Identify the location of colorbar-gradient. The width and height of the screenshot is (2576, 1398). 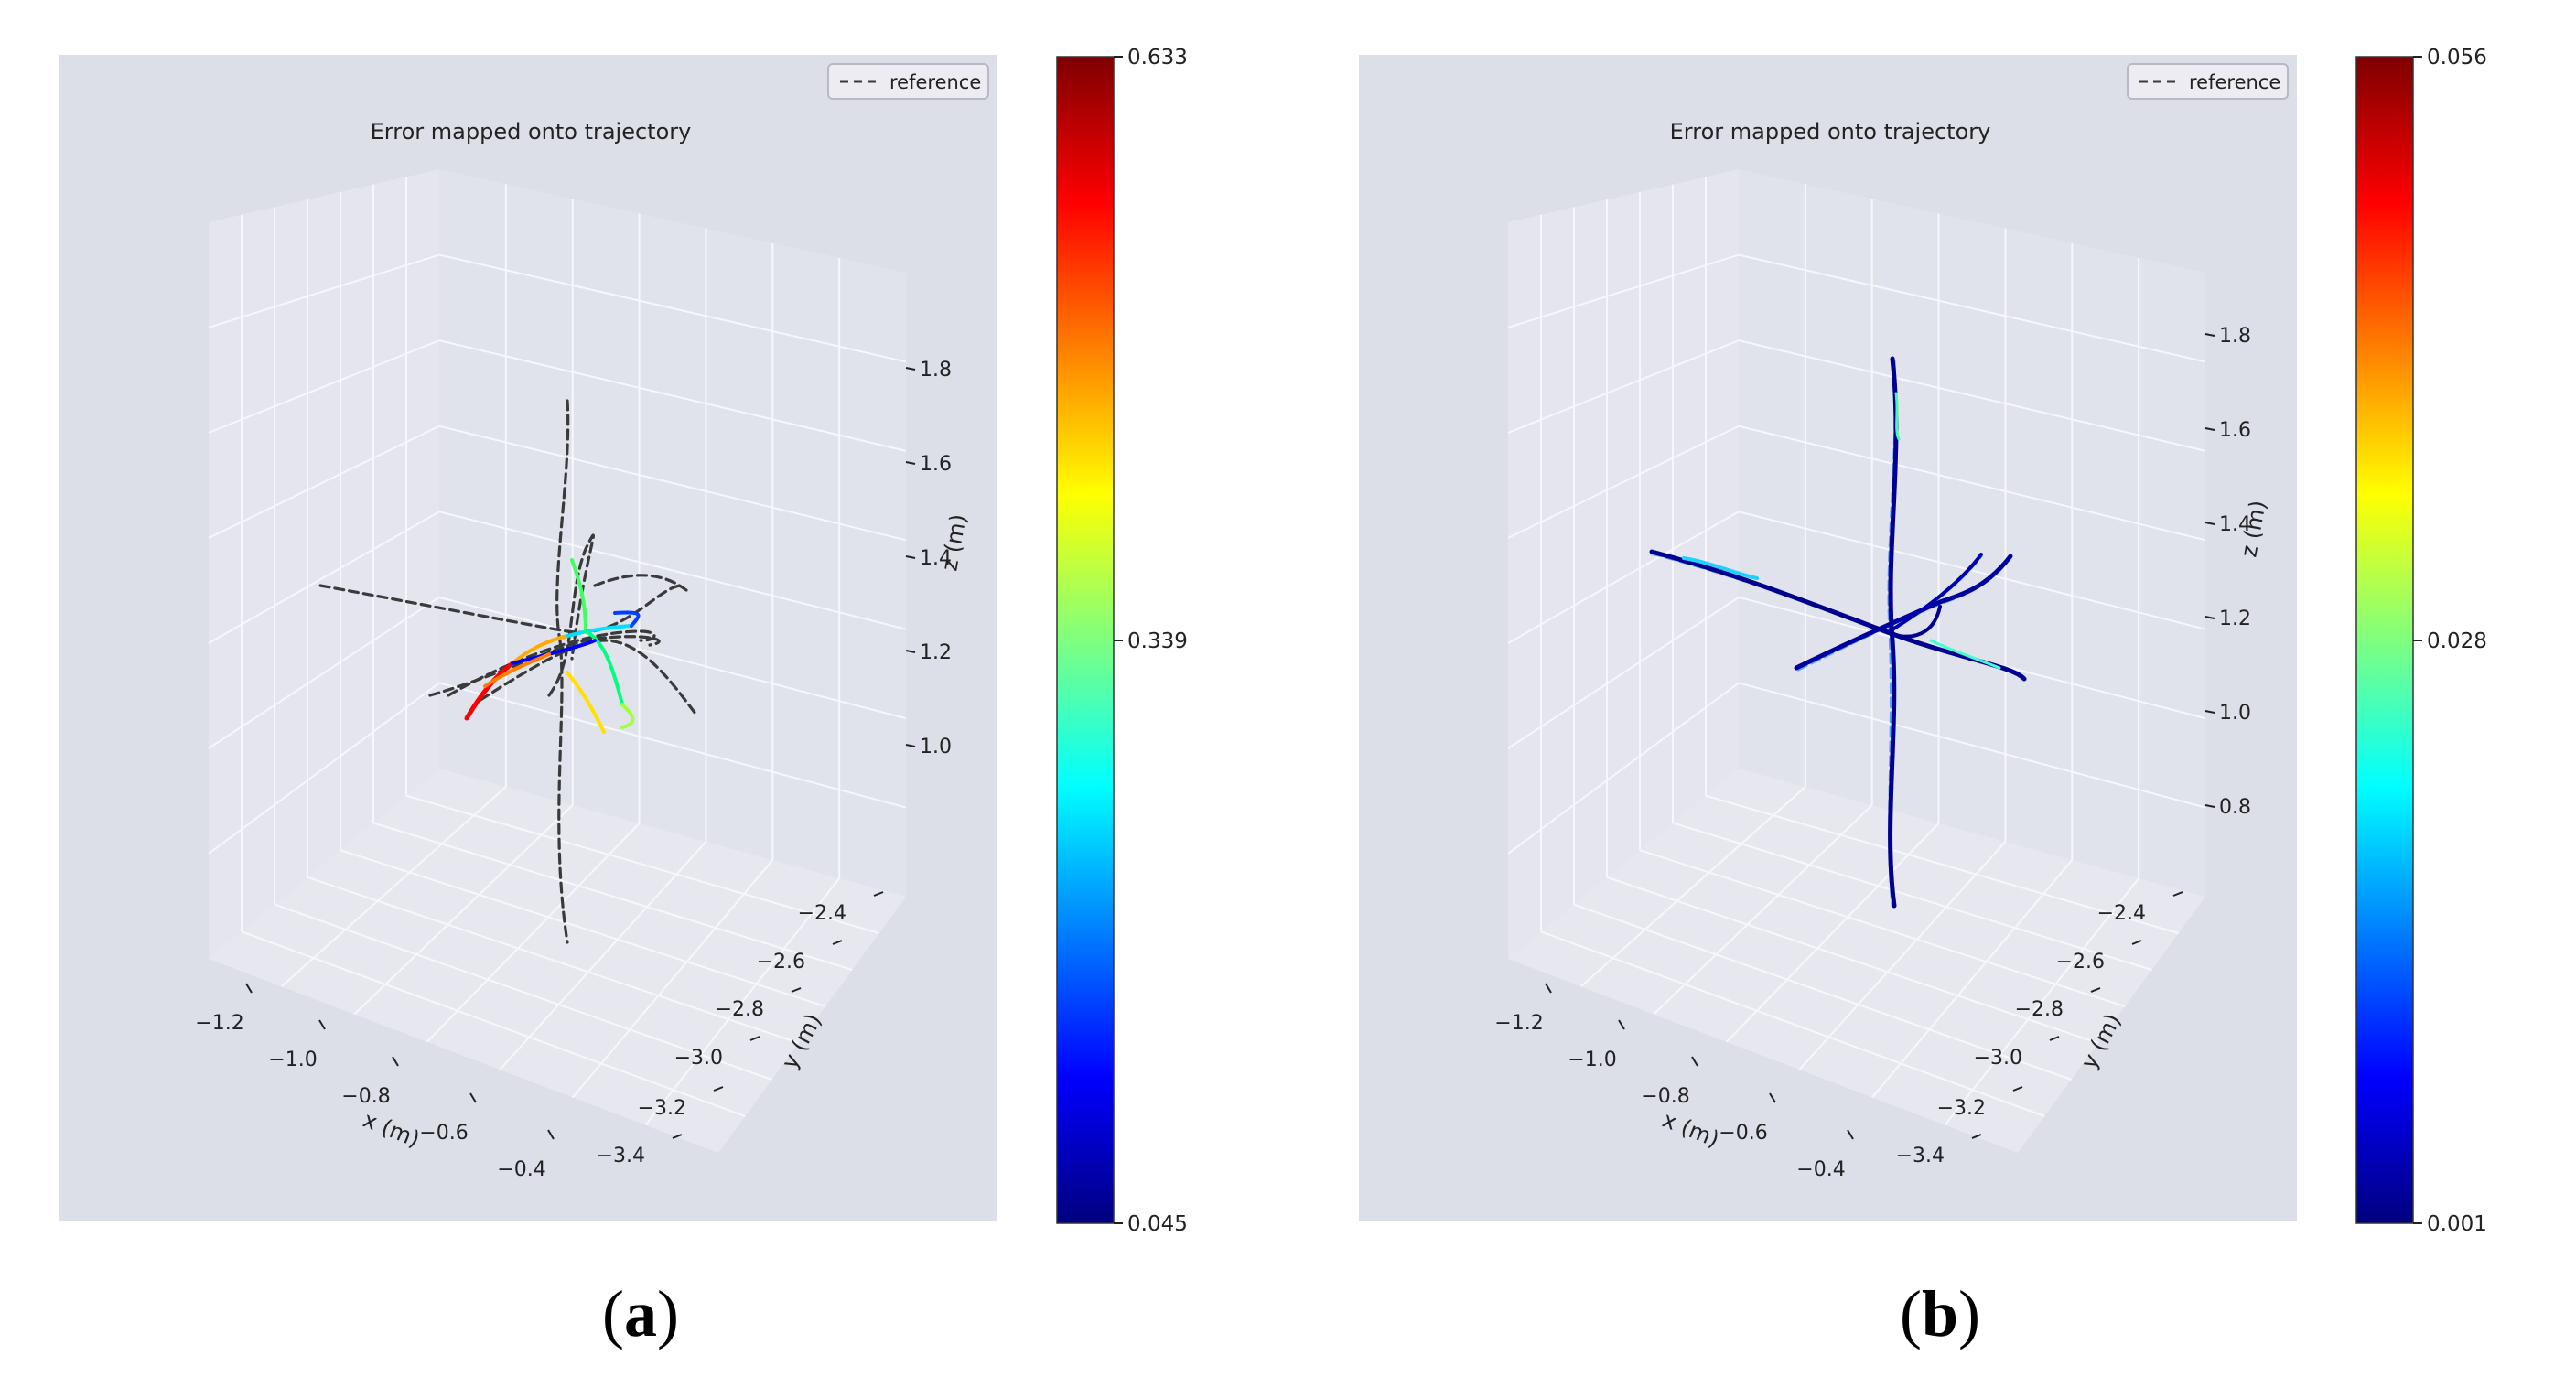
(1085, 640).